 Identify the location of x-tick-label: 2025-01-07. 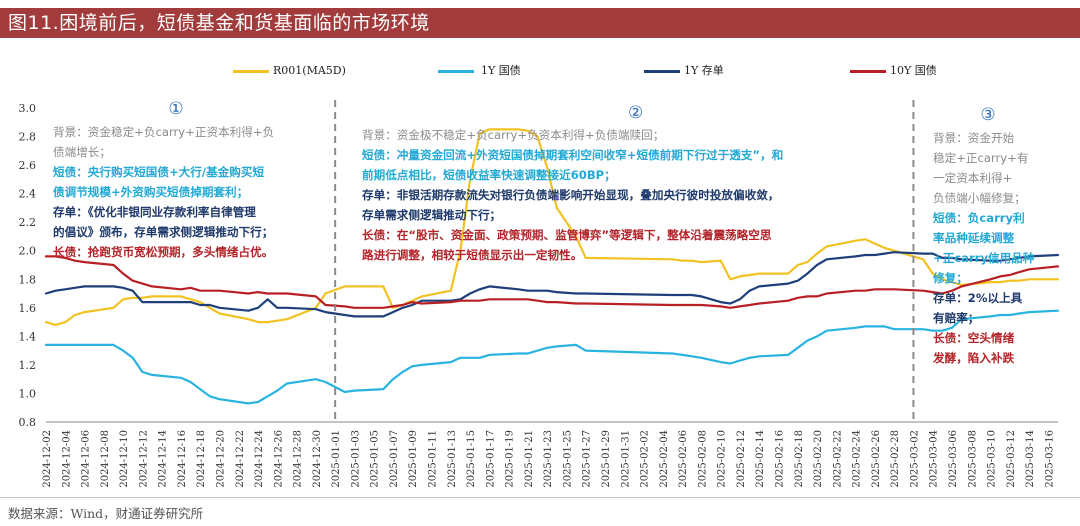
(394, 459).